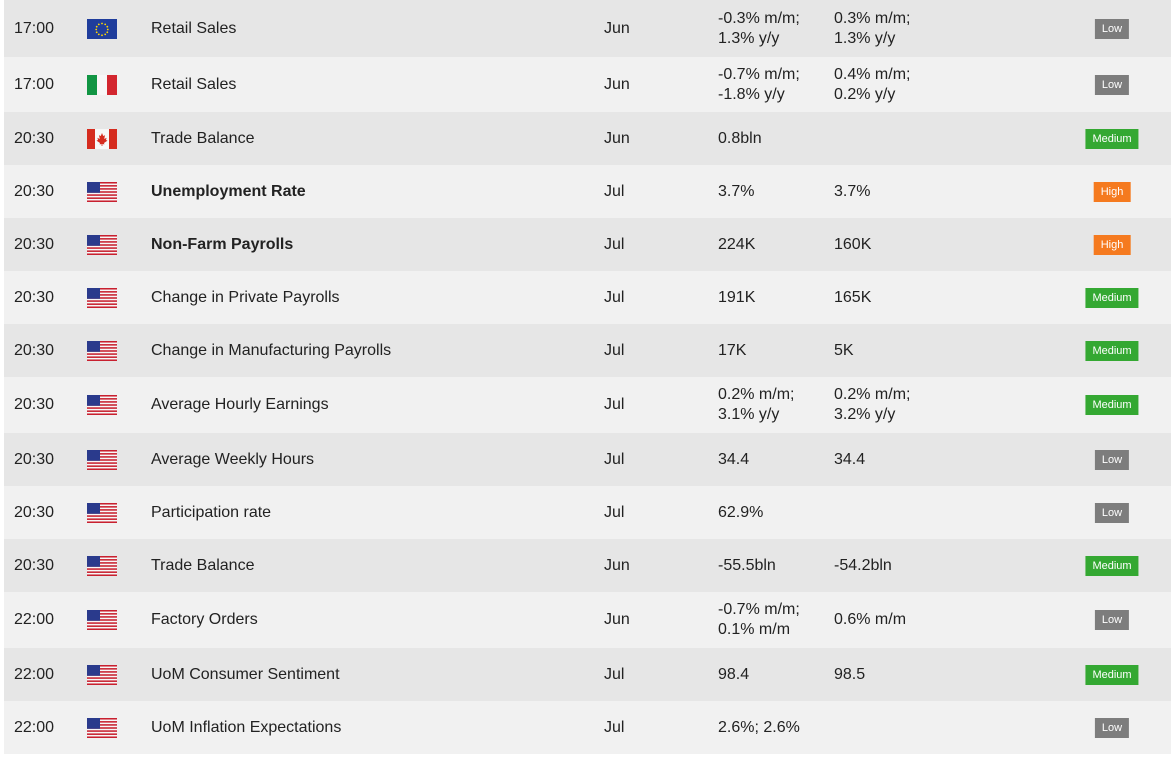 This screenshot has height=758, width=1176. What do you see at coordinates (850, 674) in the screenshot?
I see `forecast-value: 98.5` at bounding box center [850, 674].